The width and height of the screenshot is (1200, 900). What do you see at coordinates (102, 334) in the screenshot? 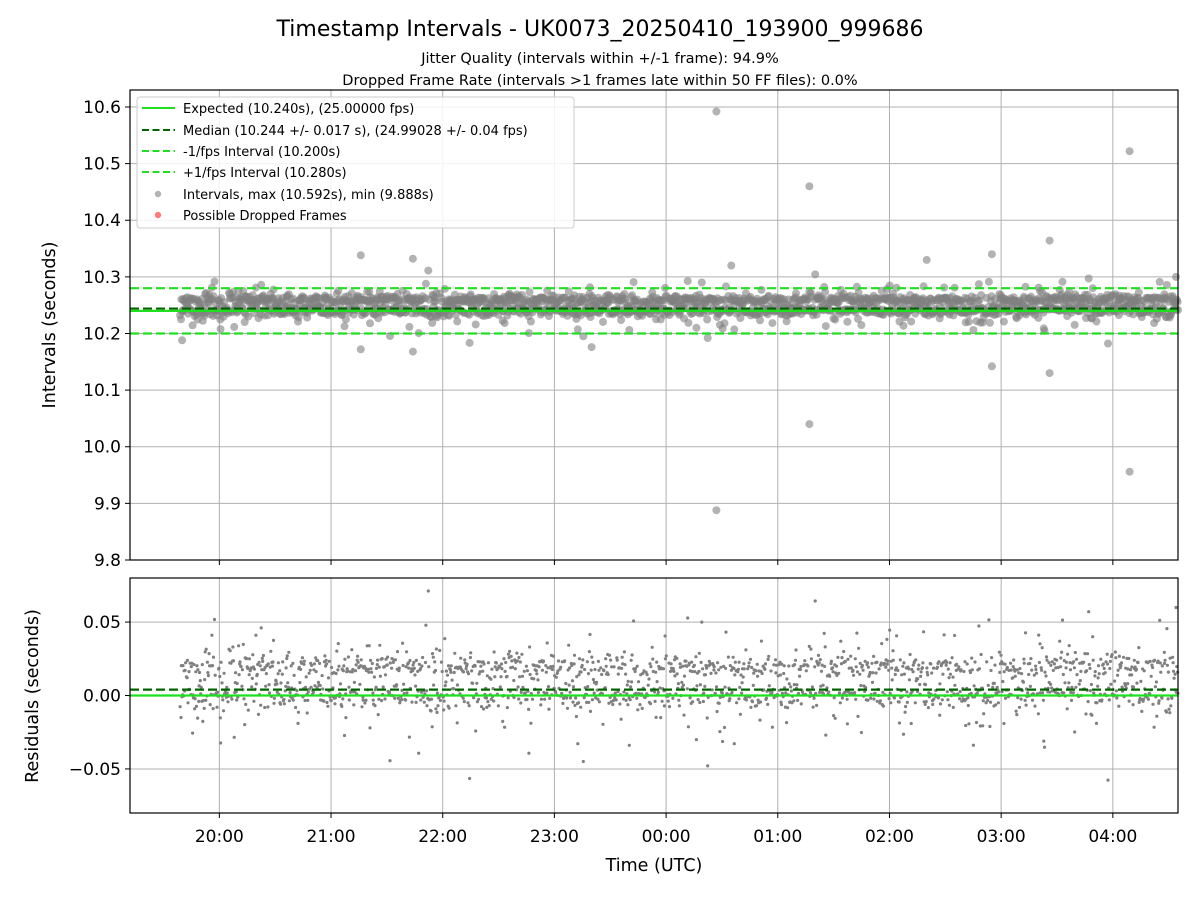
I see `top-y-tick-label: 10.2` at bounding box center [102, 334].